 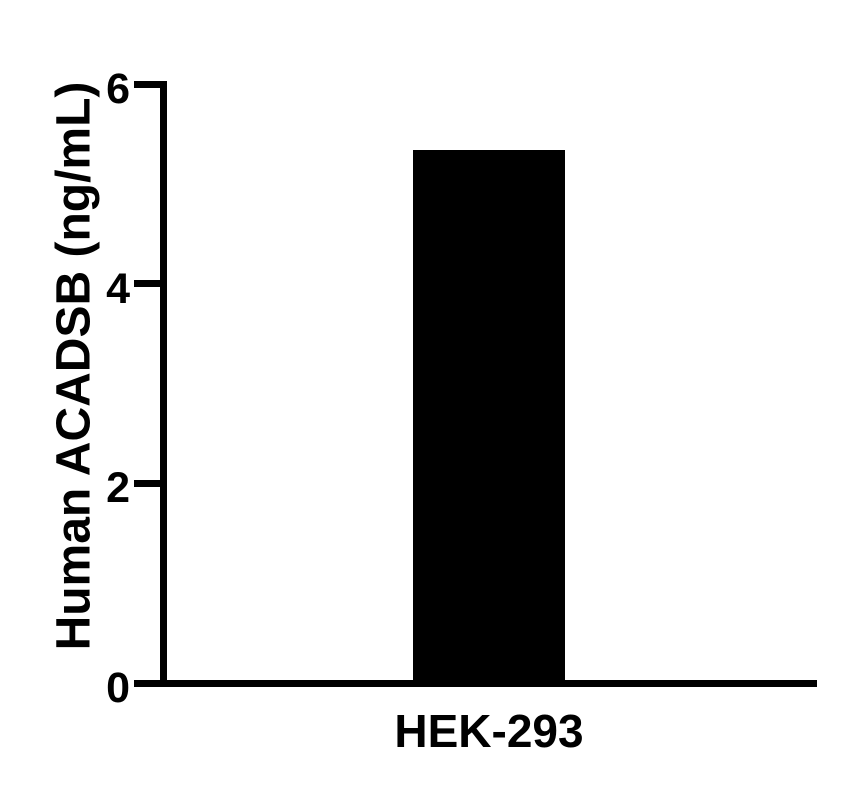 I want to click on y-tick-label: 0, so click(x=118, y=688).